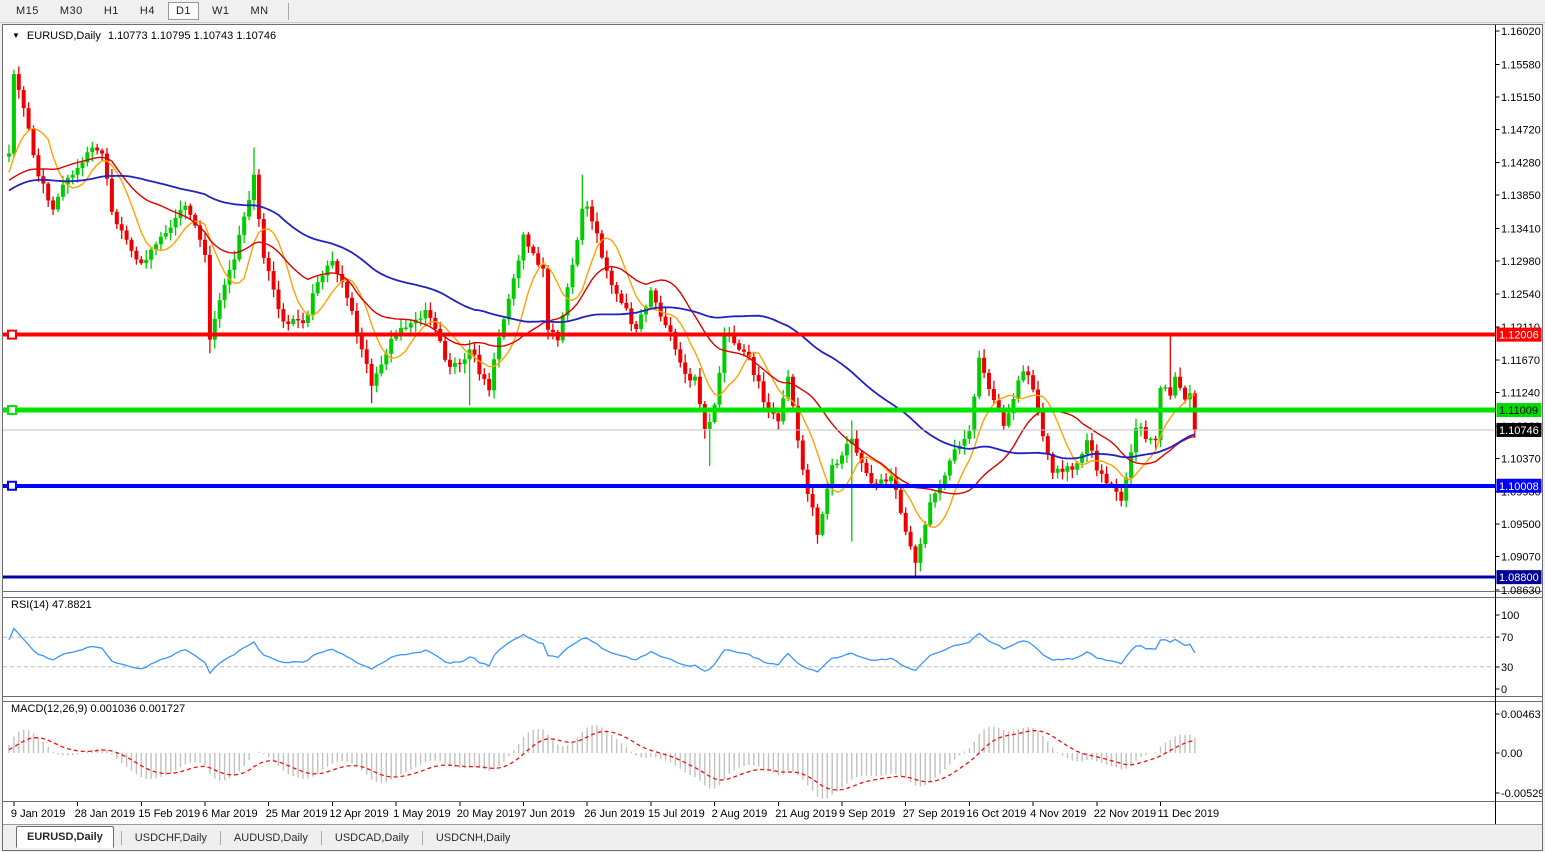 This screenshot has width=1545, height=852. Describe the element at coordinates (65, 836) in the screenshot. I see `tab-eurusd: EURUSD,Daily` at that location.